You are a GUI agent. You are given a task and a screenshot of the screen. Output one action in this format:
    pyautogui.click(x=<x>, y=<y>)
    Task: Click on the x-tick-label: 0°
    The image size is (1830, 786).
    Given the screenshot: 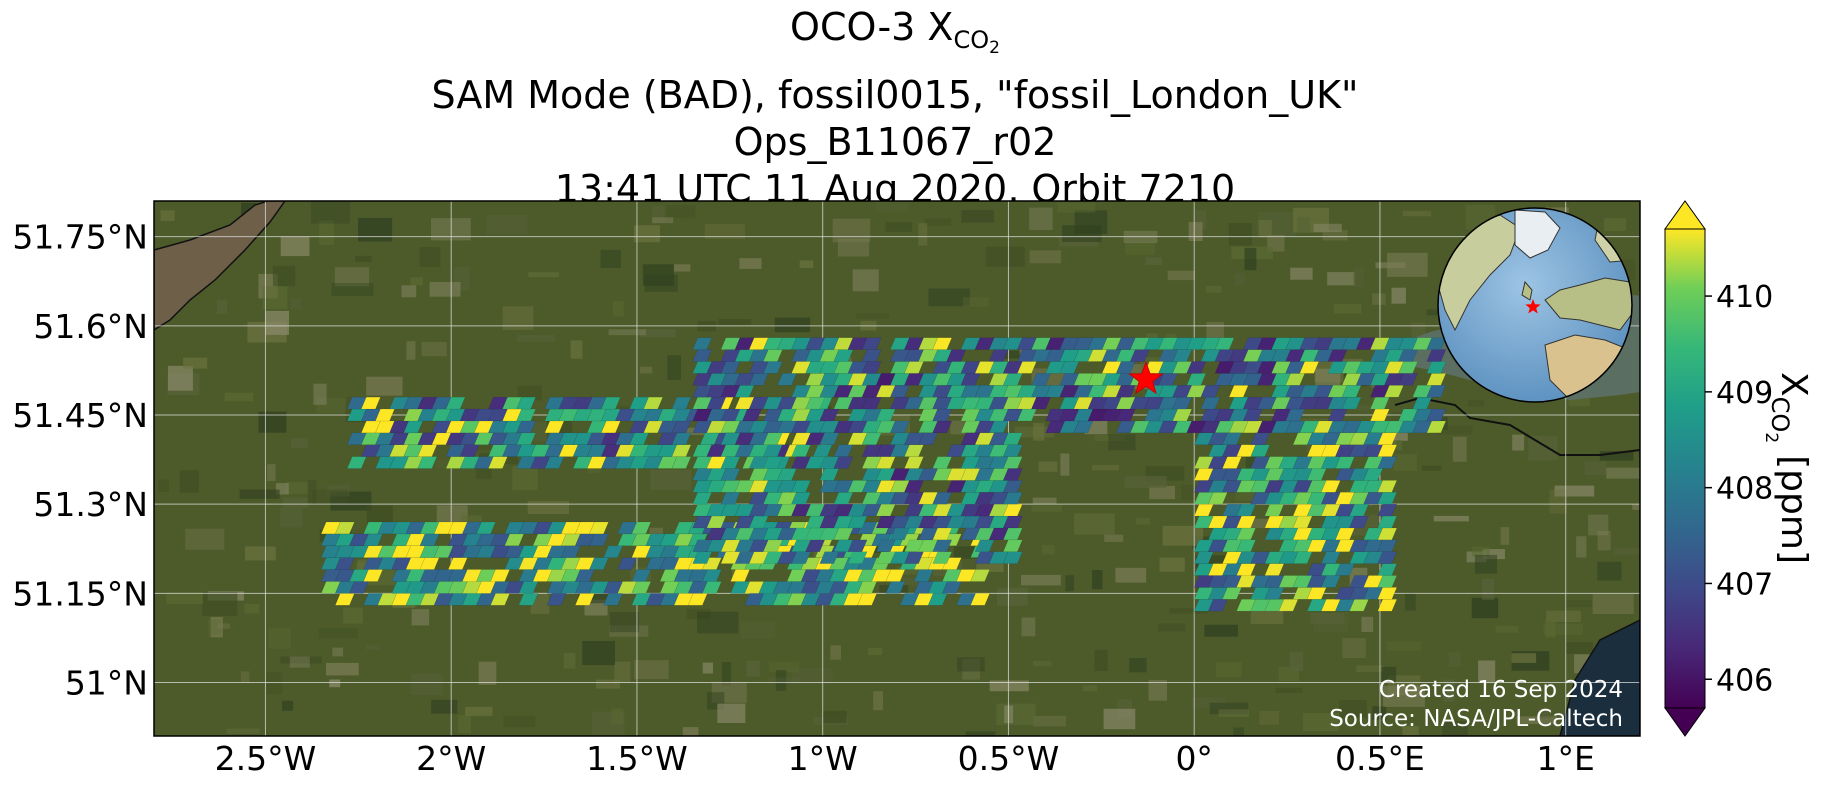 What is the action you would take?
    pyautogui.click(x=1194, y=758)
    